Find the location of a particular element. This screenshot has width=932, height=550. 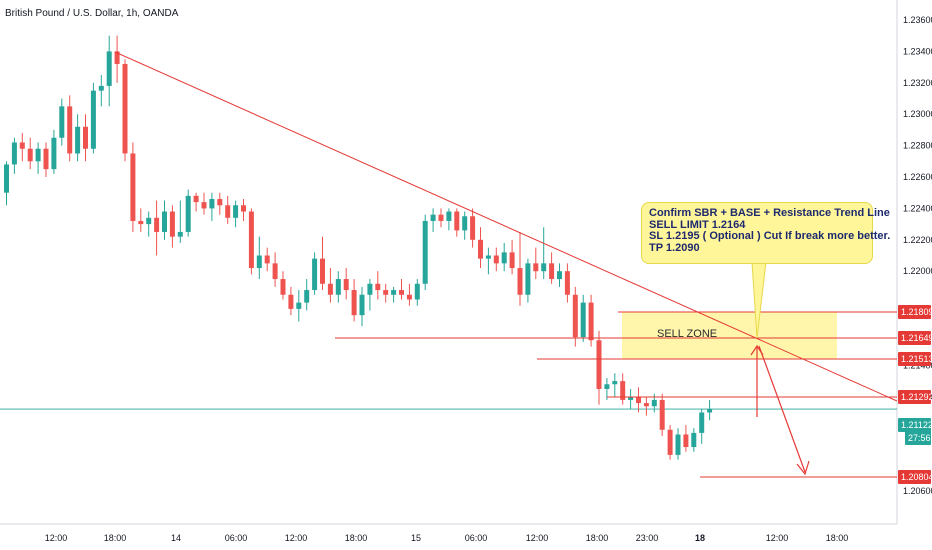

price-tag: 1.21809 is located at coordinates (915, 312).